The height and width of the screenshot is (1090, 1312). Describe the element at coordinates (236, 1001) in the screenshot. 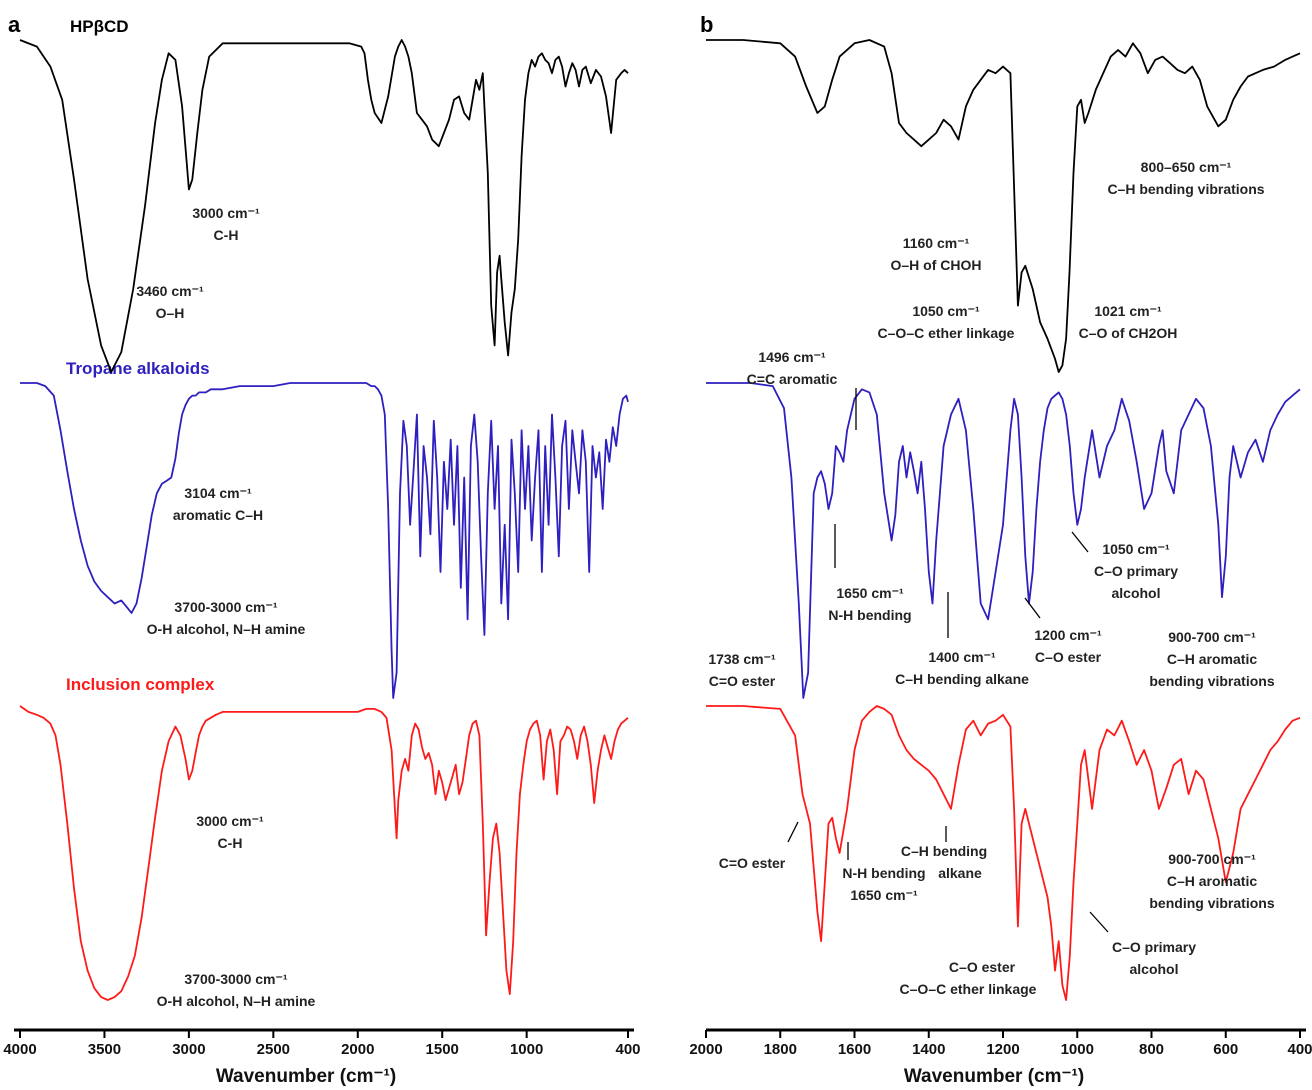

I see `annot-a-3700-ic-l2: O-H alcohol, N–H amine` at that location.